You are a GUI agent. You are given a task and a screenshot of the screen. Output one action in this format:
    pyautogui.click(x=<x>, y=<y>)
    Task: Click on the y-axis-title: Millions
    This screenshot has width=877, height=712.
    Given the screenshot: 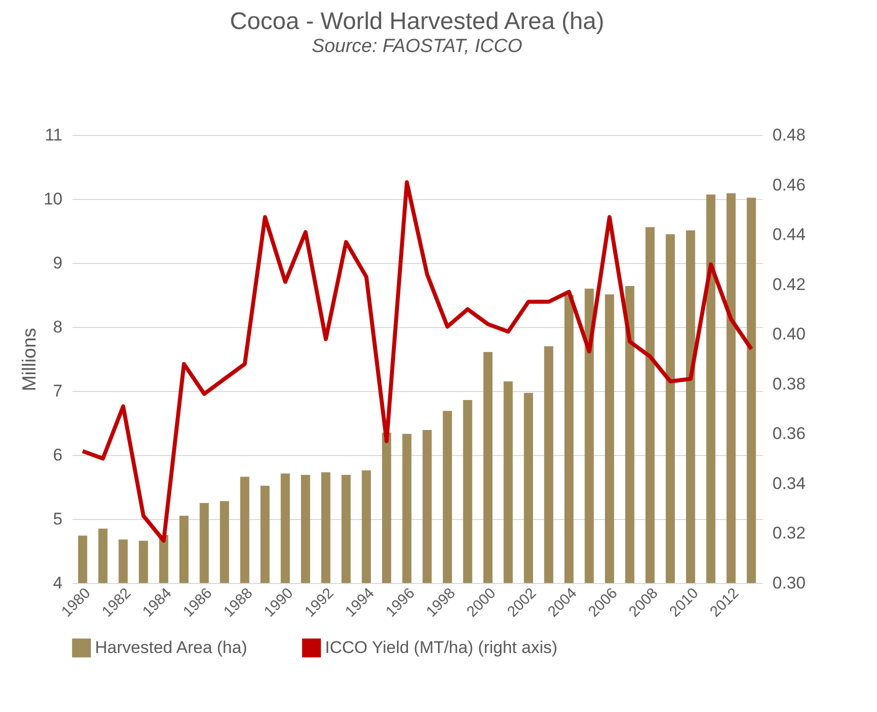 What is the action you would take?
    pyautogui.click(x=30, y=360)
    